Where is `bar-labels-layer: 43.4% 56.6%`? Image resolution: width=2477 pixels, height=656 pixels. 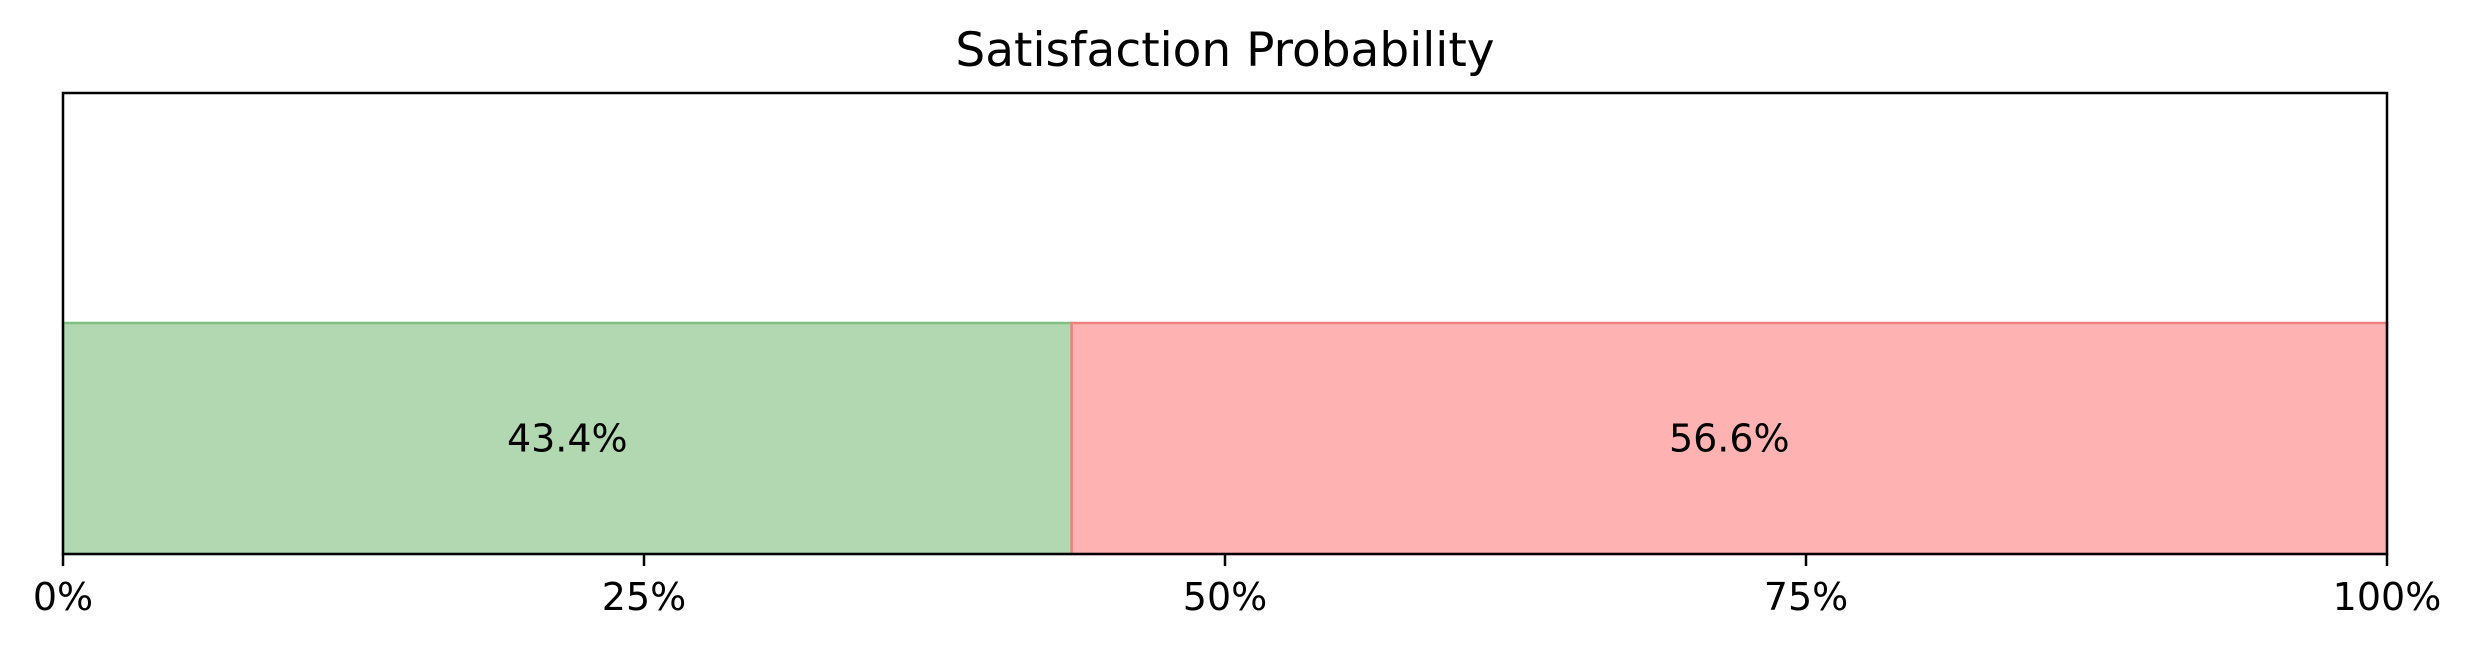
bar-labels-layer: 43.4% 56.6% is located at coordinates (1148, 439).